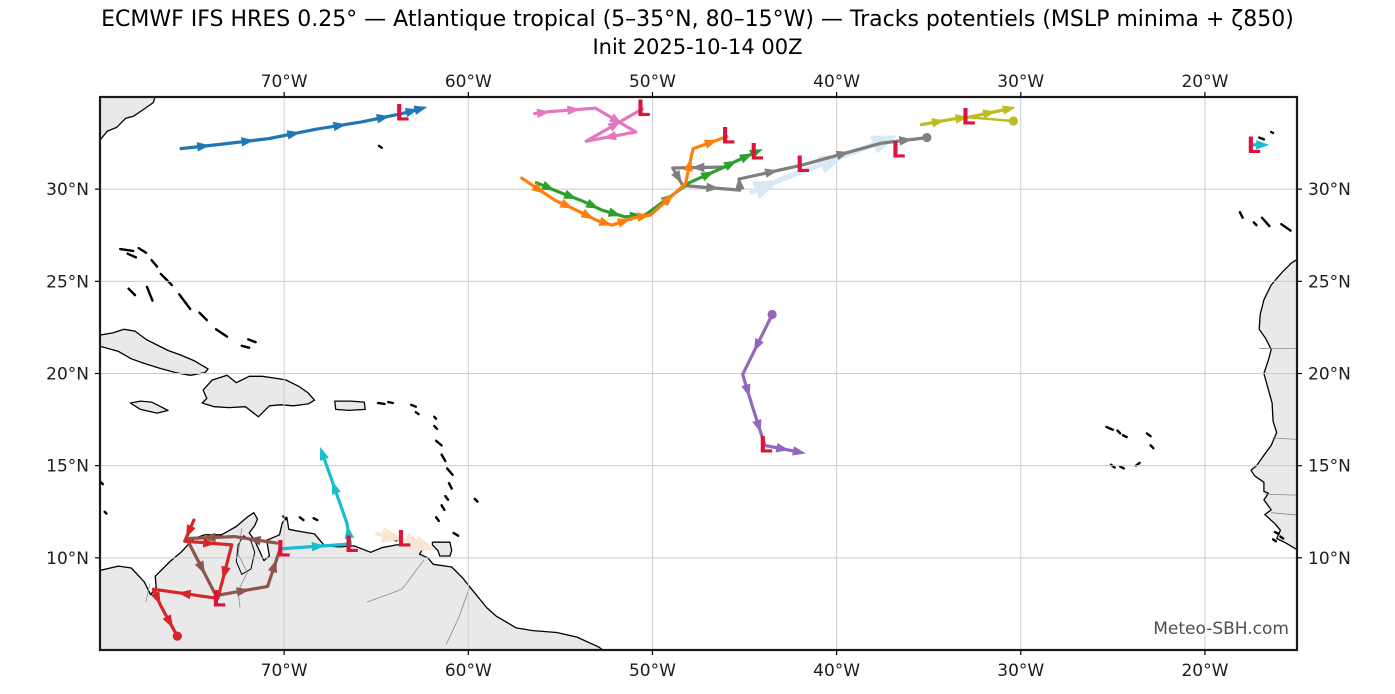  I want to click on africa, so click(1273, 404).